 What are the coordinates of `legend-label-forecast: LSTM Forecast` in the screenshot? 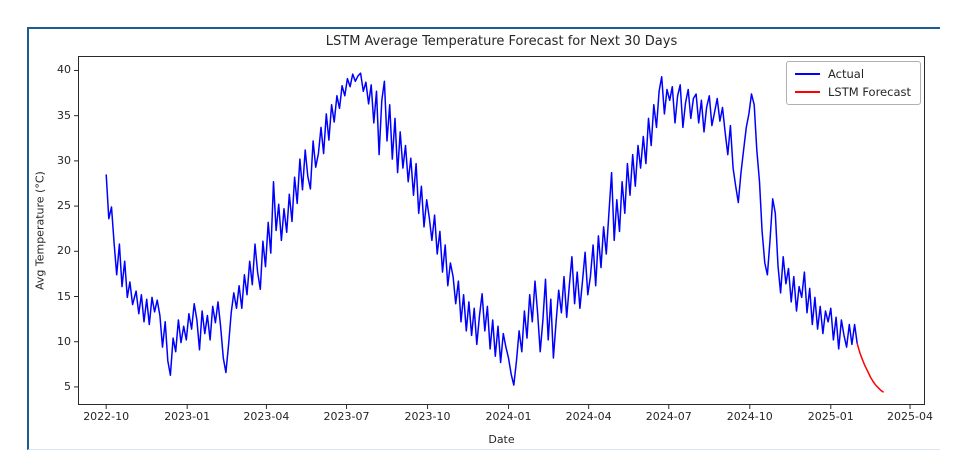 It's located at (869, 92).